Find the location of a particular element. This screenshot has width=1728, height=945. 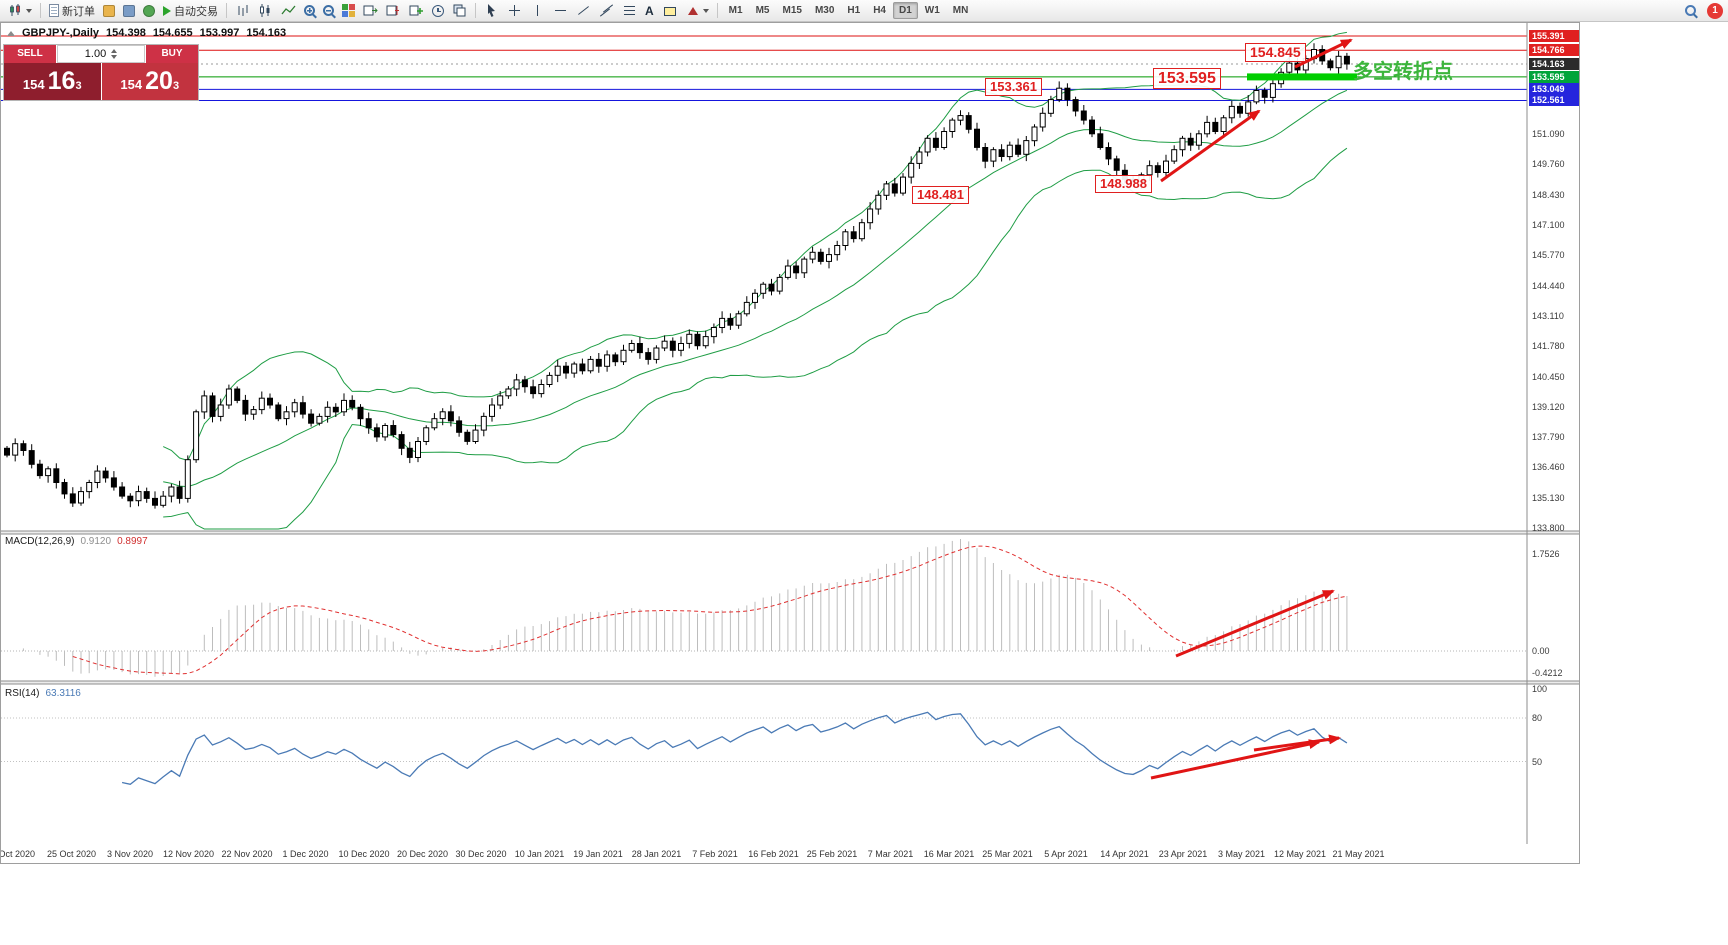

rsi-name: RSI(14) is located at coordinates (22, 693).